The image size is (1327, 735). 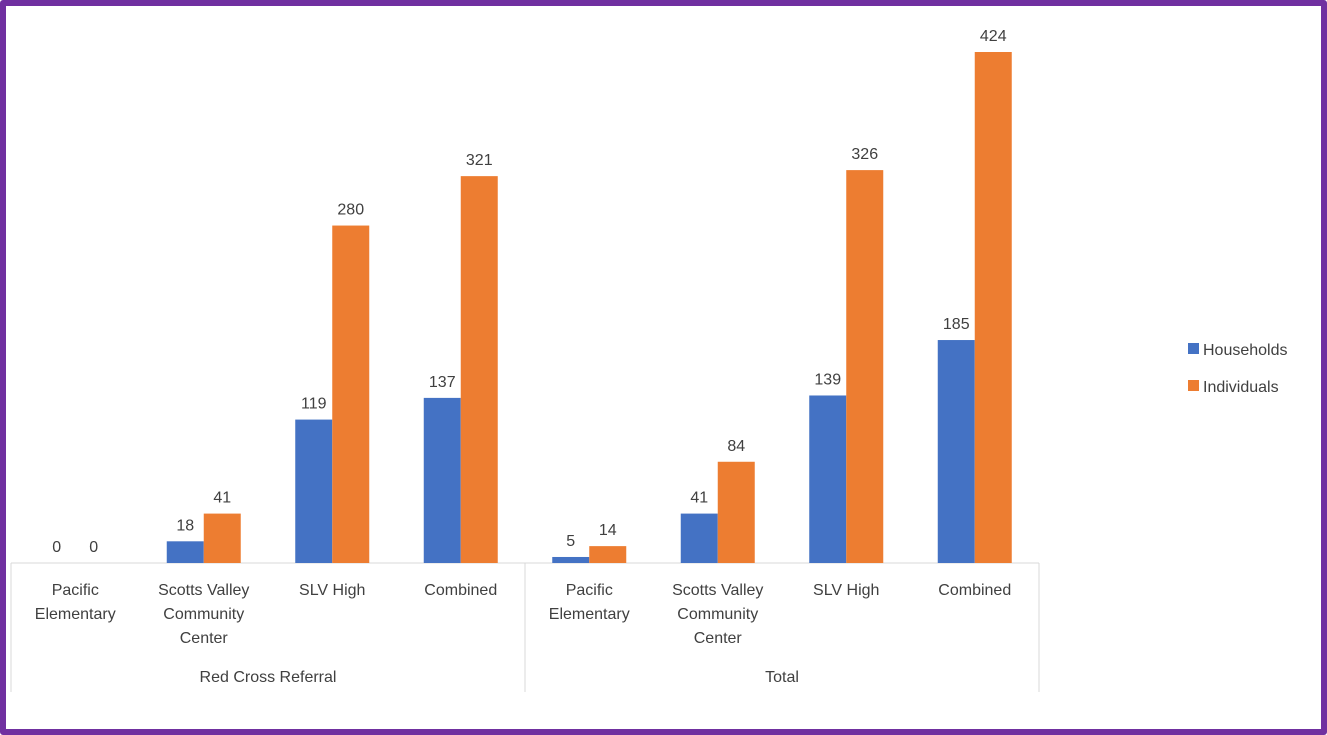 I want to click on group-label: Total, so click(x=782, y=677).